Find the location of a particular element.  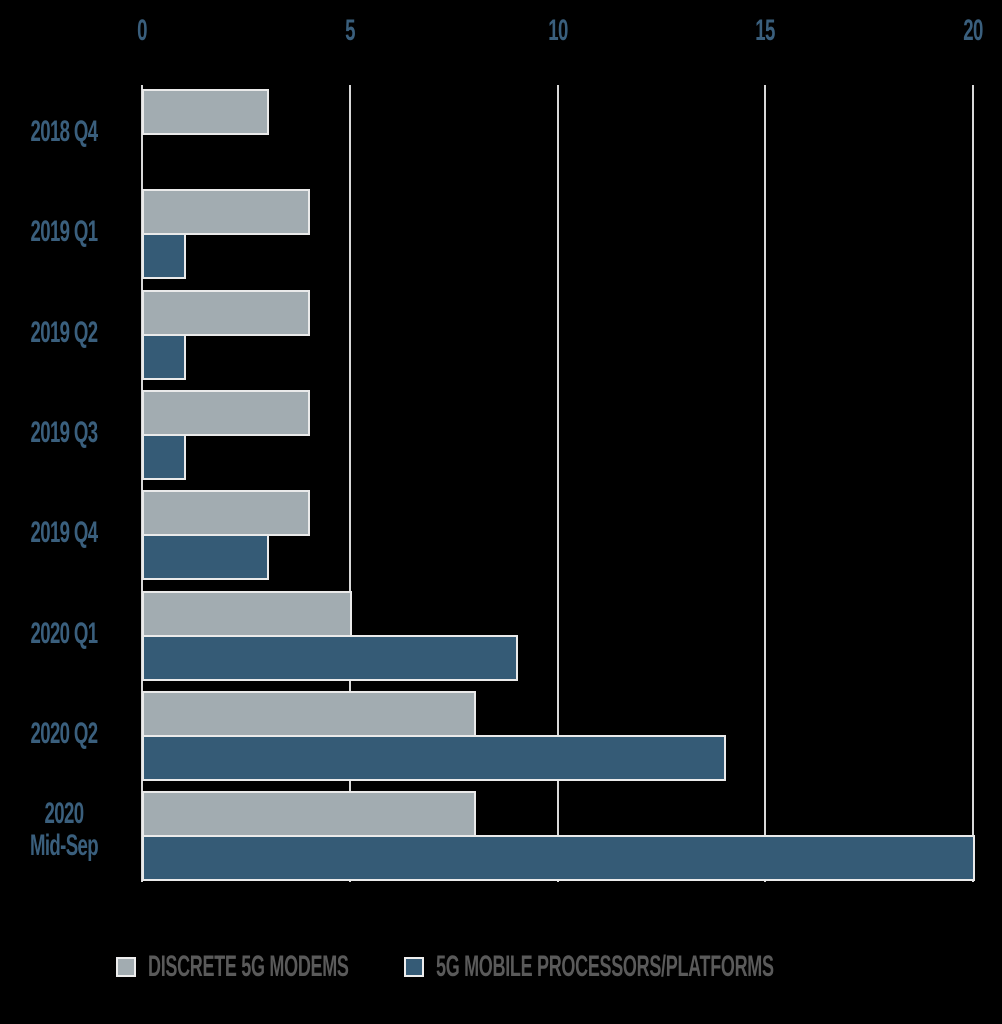

category-label: 2019 Q3 is located at coordinates (64, 432).